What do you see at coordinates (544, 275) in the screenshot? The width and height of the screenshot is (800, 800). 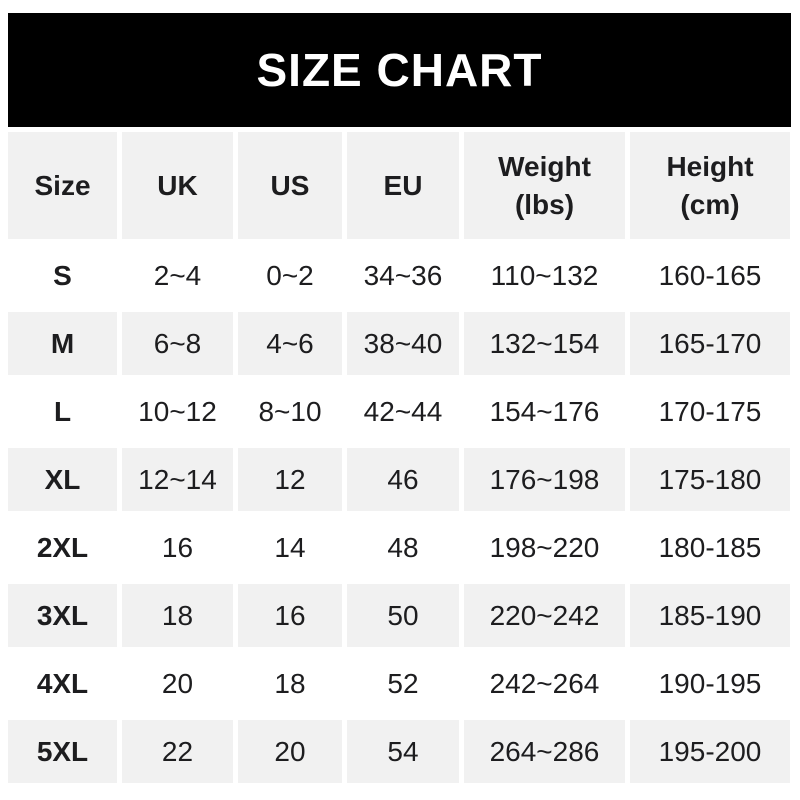 I see `weight-cell: 110~132` at bounding box center [544, 275].